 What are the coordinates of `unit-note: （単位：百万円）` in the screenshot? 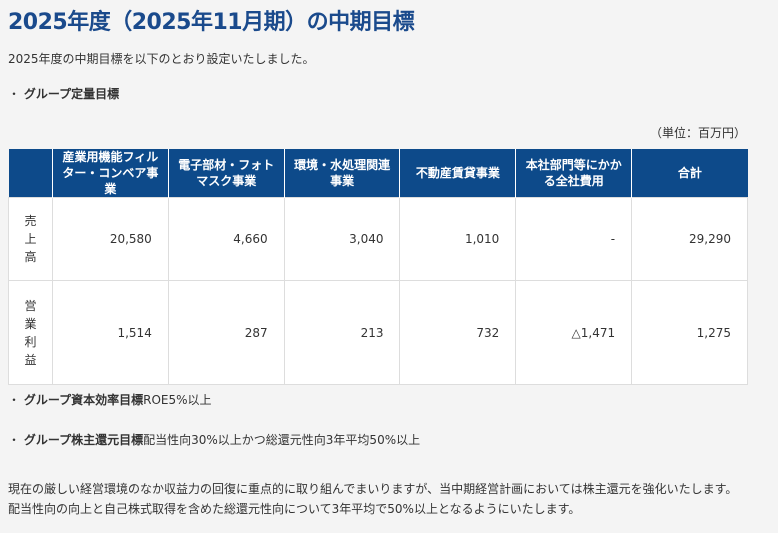 It's located at (697, 133).